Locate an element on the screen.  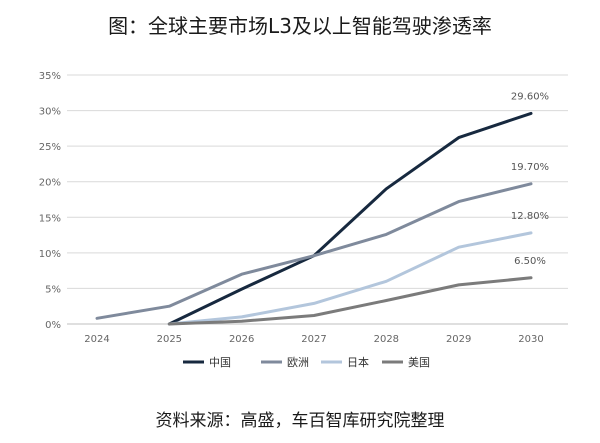
y-tick-label: 25% is located at coordinates (50, 147).